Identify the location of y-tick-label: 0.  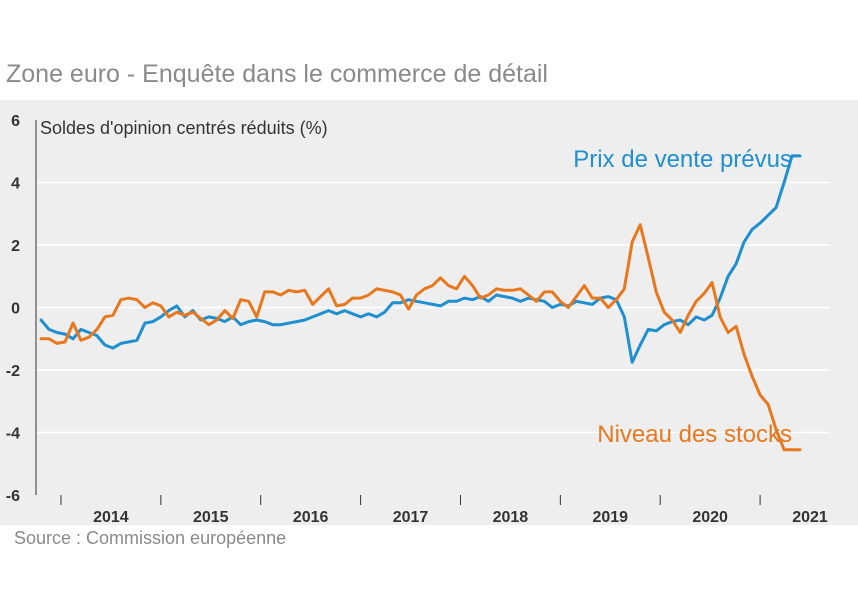
(15, 309).